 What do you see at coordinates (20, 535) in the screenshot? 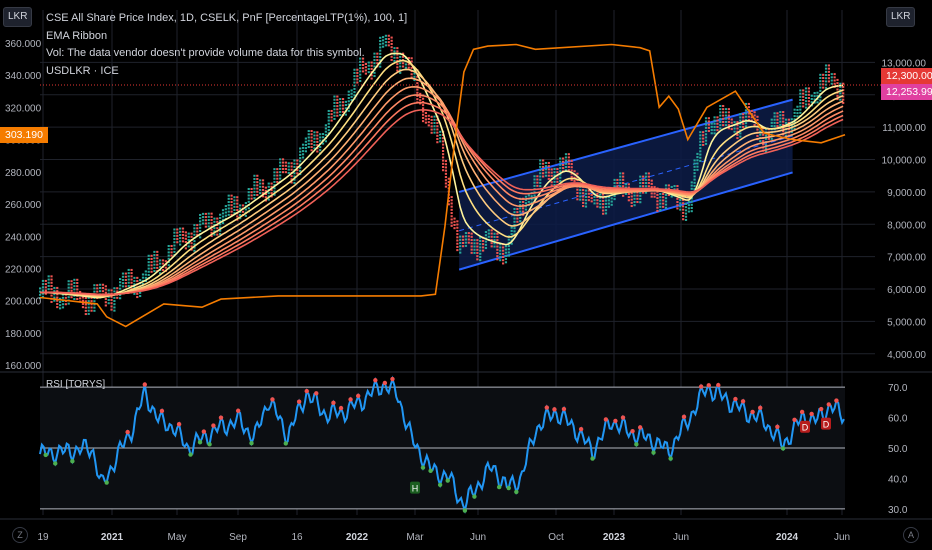
I see `zoom-button: Z` at bounding box center [20, 535].